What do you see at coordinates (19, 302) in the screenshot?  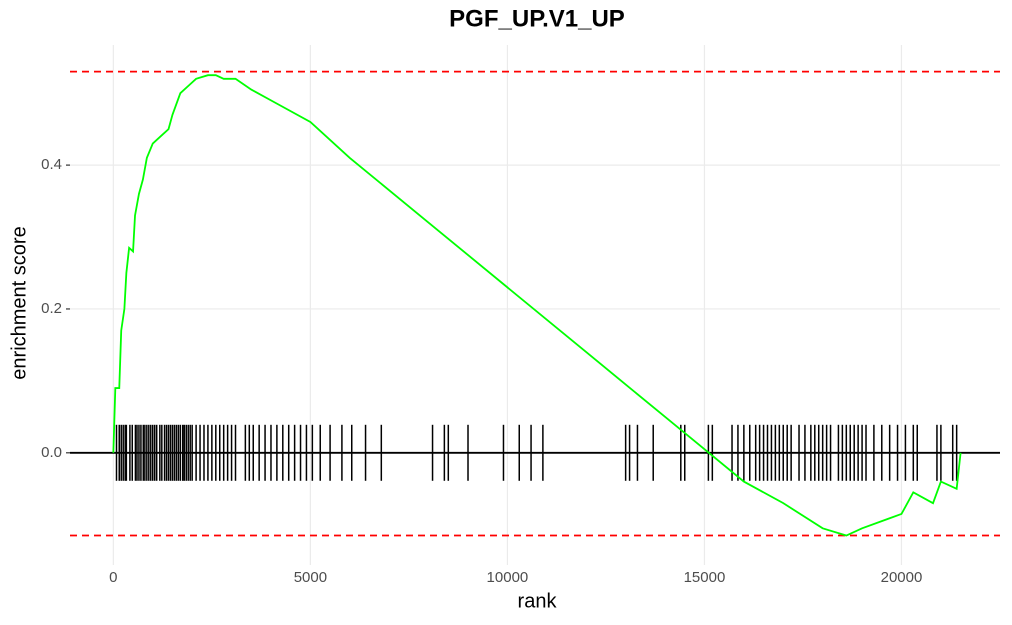 I see `y-axis-label: enrichment score` at bounding box center [19, 302].